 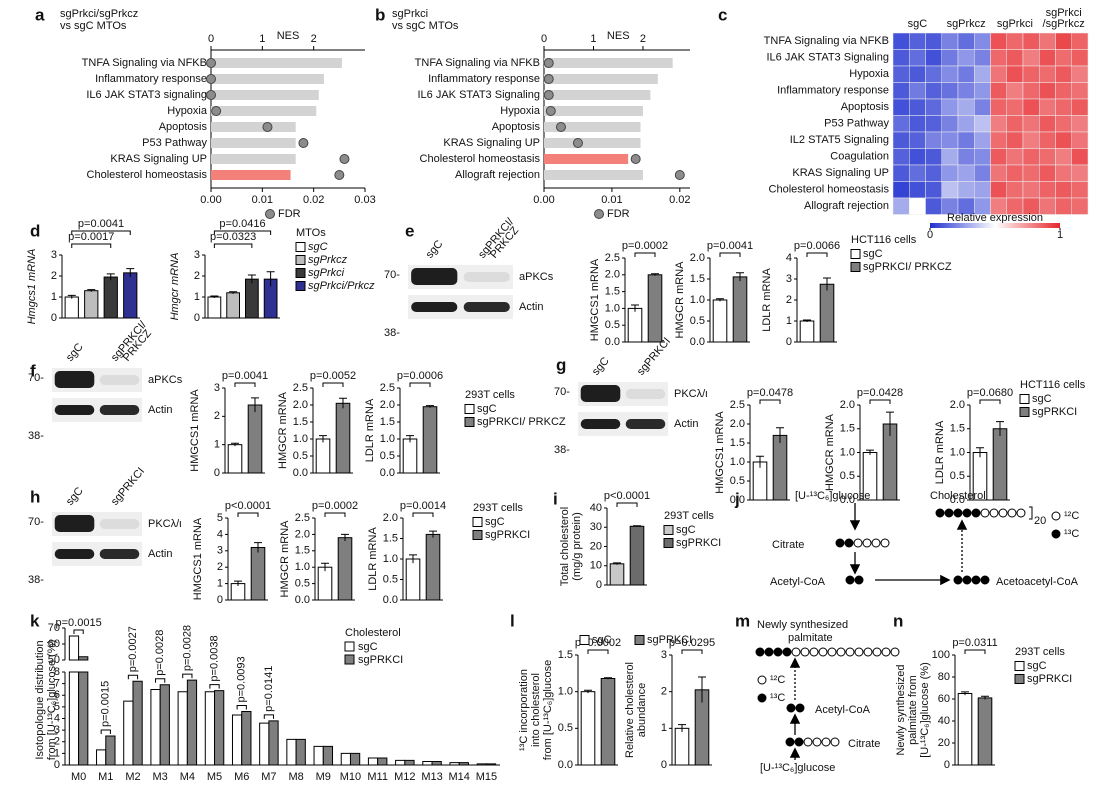 What do you see at coordinates (187, 111) in the screenshot?
I see `category-label: Hypoxia` at bounding box center [187, 111].